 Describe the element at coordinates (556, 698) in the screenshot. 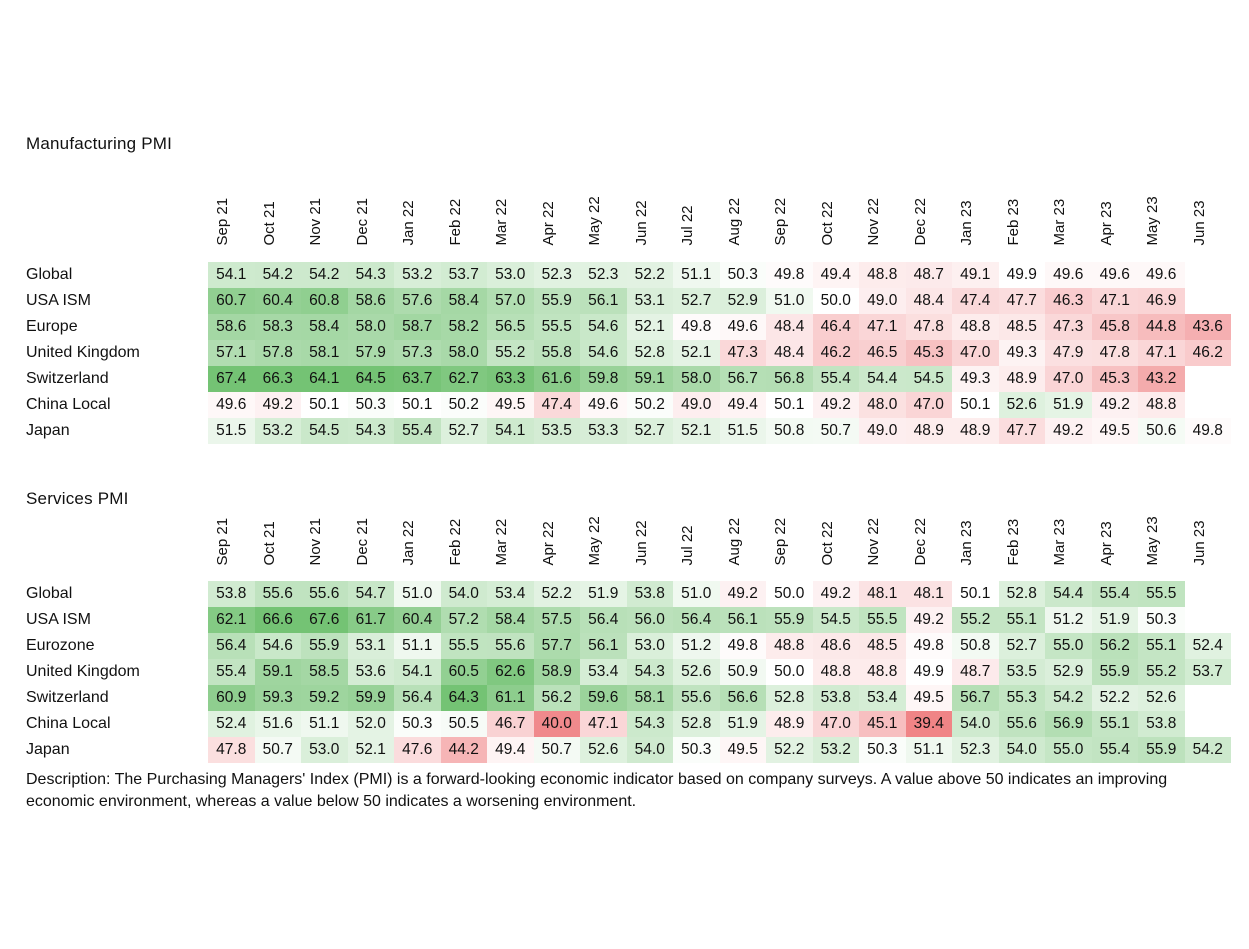

I see `heatmap-cell: 56.2` at that location.